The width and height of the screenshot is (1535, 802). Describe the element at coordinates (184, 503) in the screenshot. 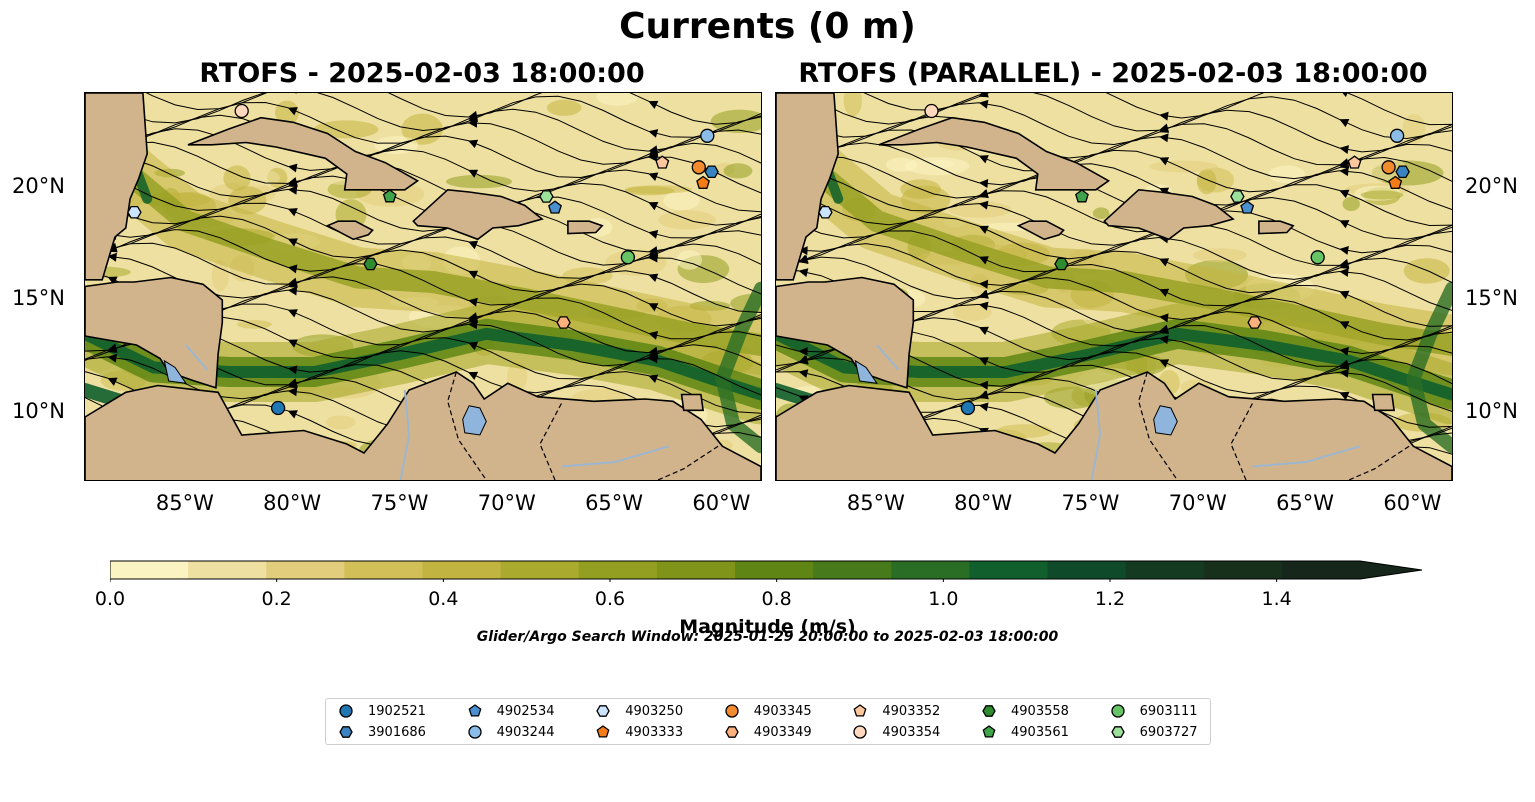

I see `x-tick-label: 85°W` at that location.